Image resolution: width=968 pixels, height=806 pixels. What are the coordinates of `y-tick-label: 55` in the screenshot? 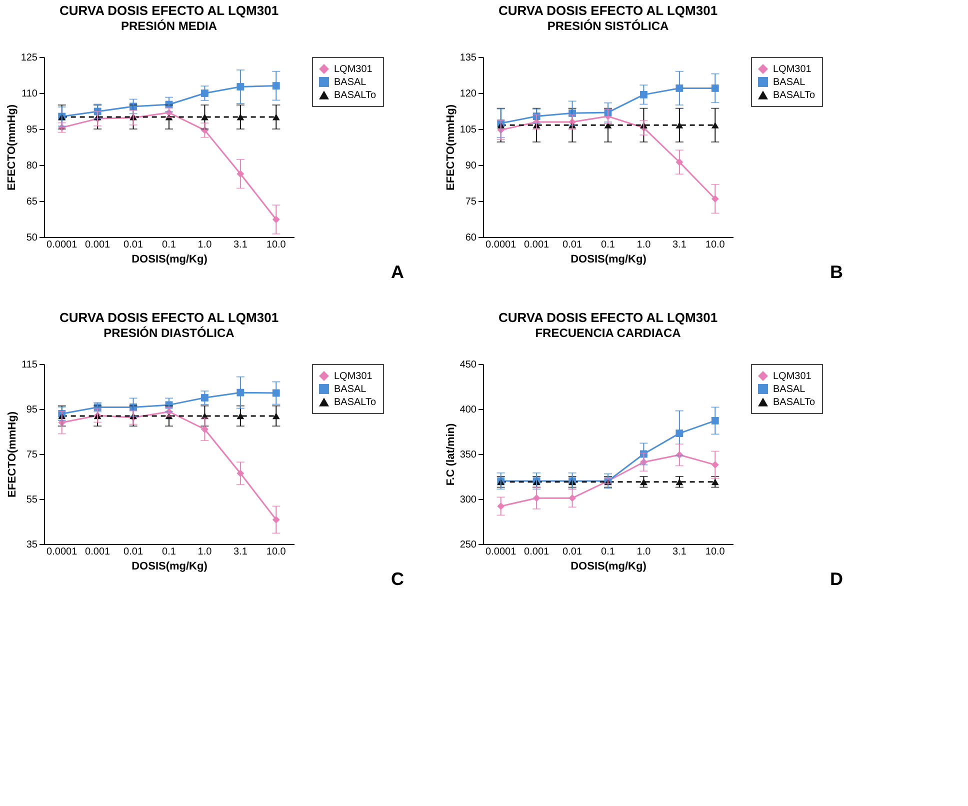 It's located at (32, 500).